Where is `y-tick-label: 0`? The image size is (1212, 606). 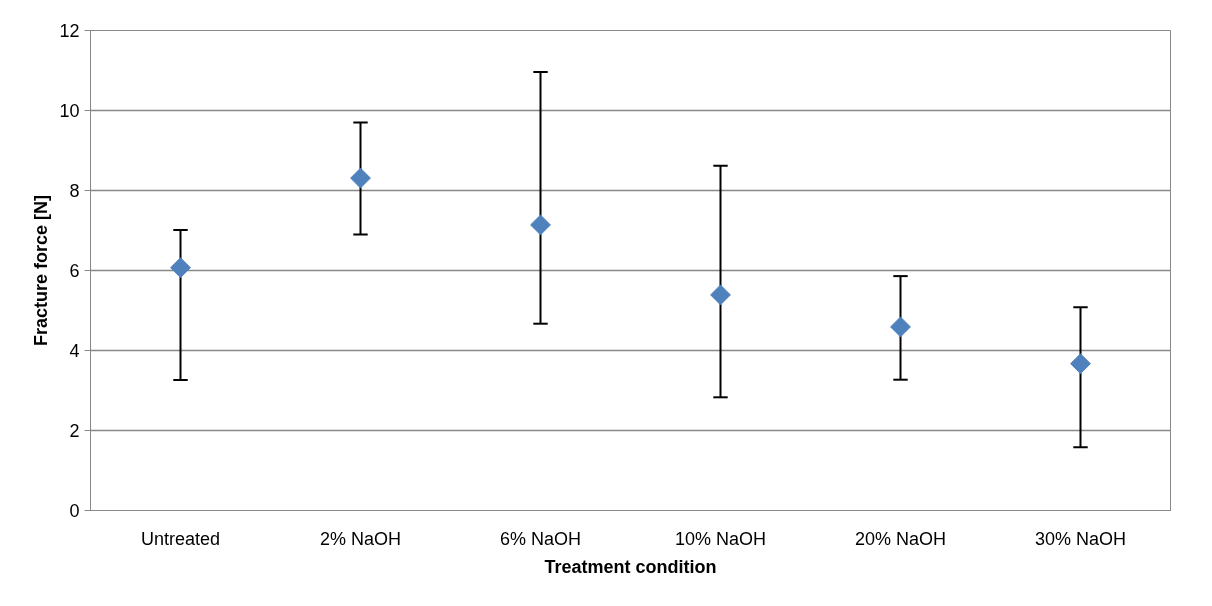 y-tick-label: 0 is located at coordinates (74, 511).